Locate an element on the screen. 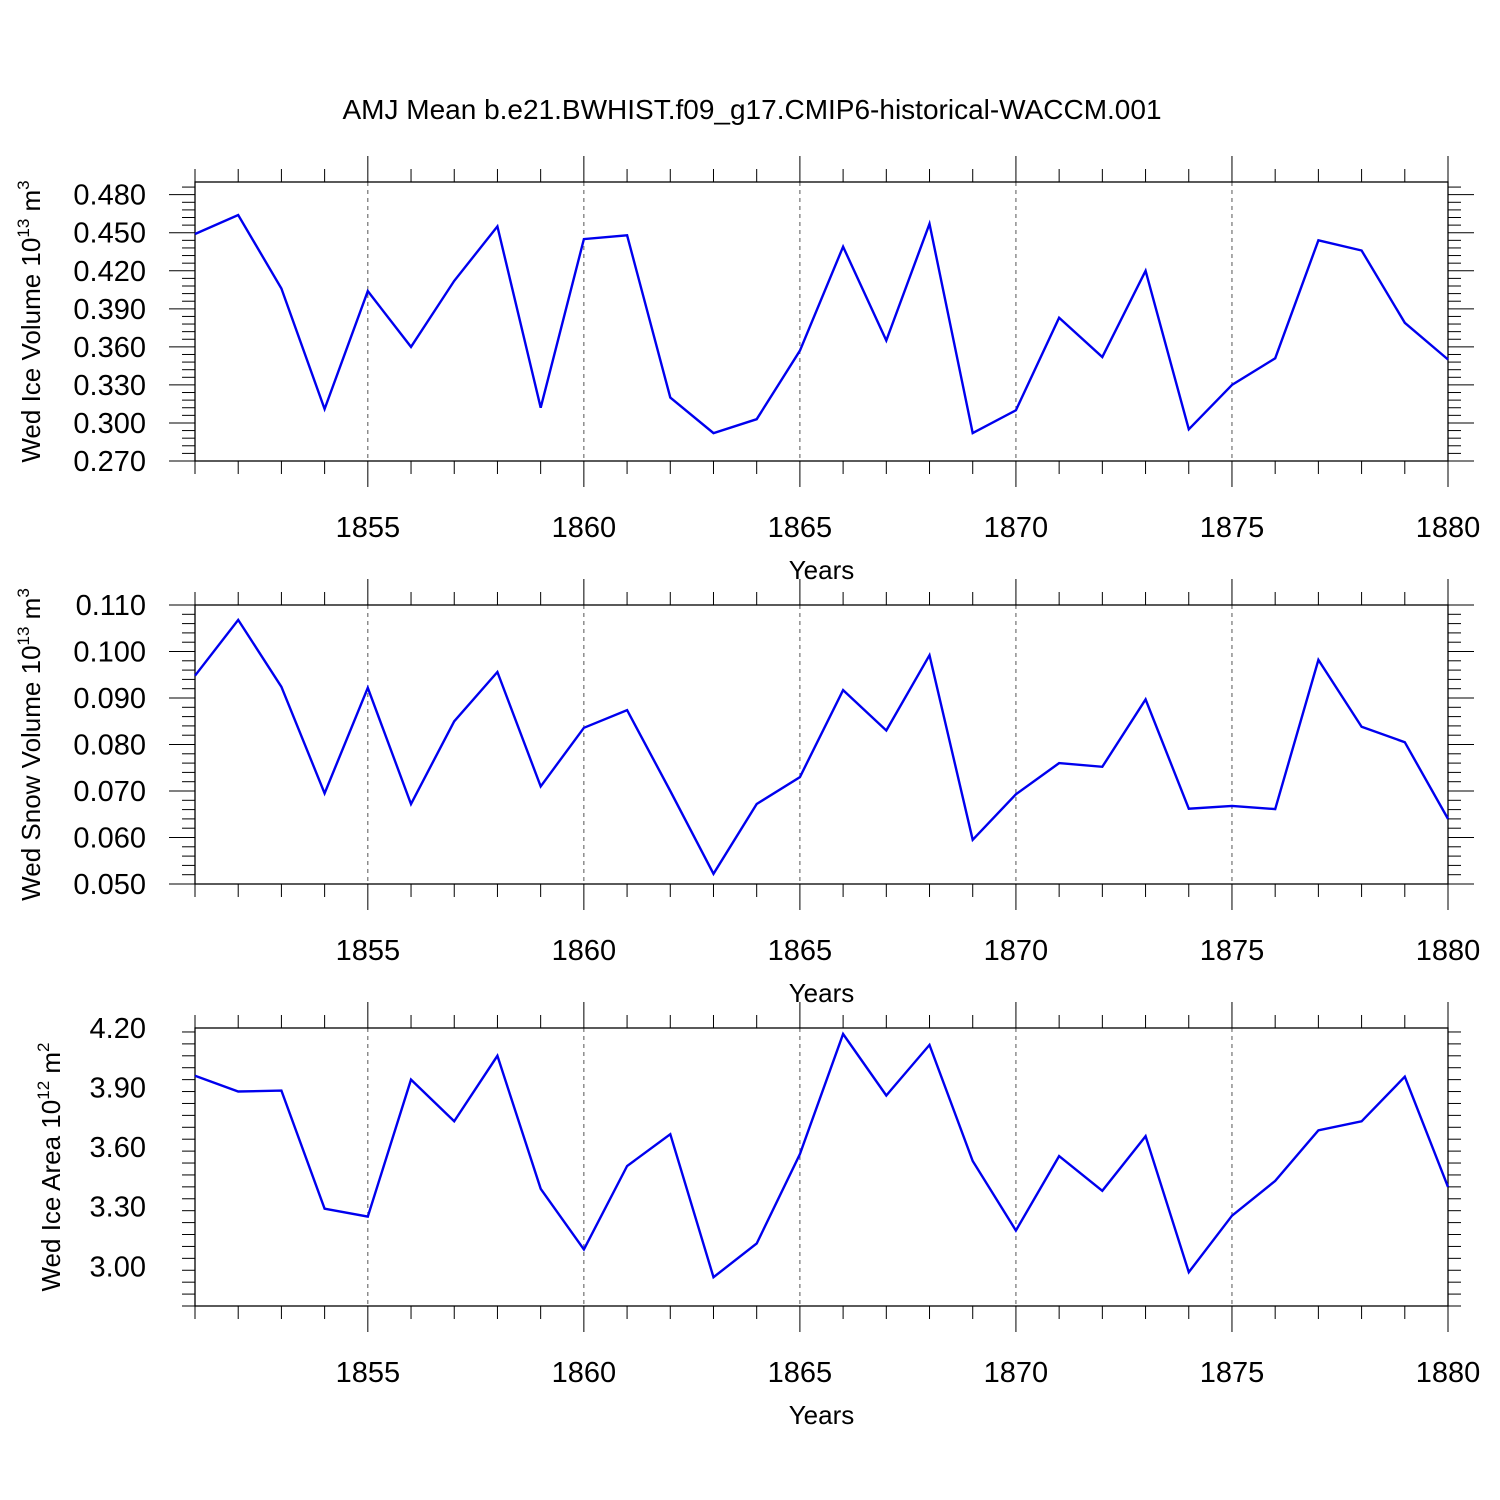  y-tick-label: 0.450 is located at coordinates (109, 234).